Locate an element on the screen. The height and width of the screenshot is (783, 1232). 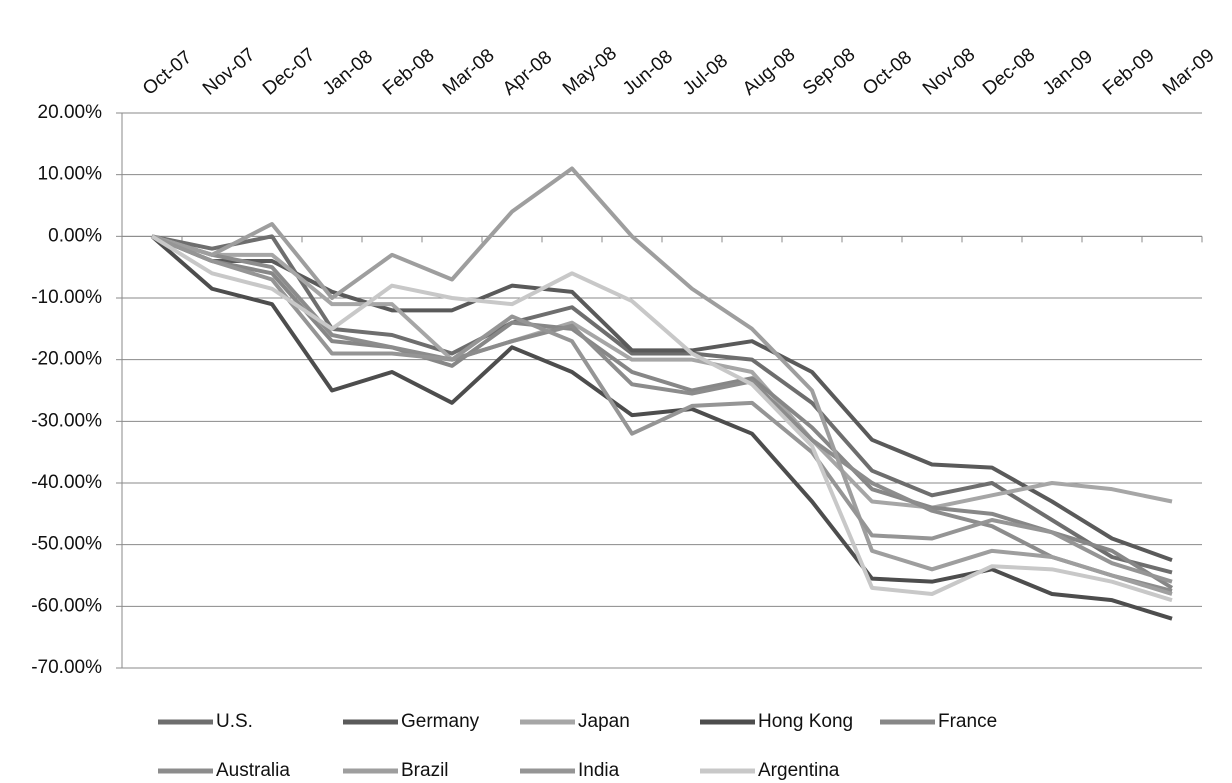
y-tick-label: -10.00% is located at coordinates (66, 297).